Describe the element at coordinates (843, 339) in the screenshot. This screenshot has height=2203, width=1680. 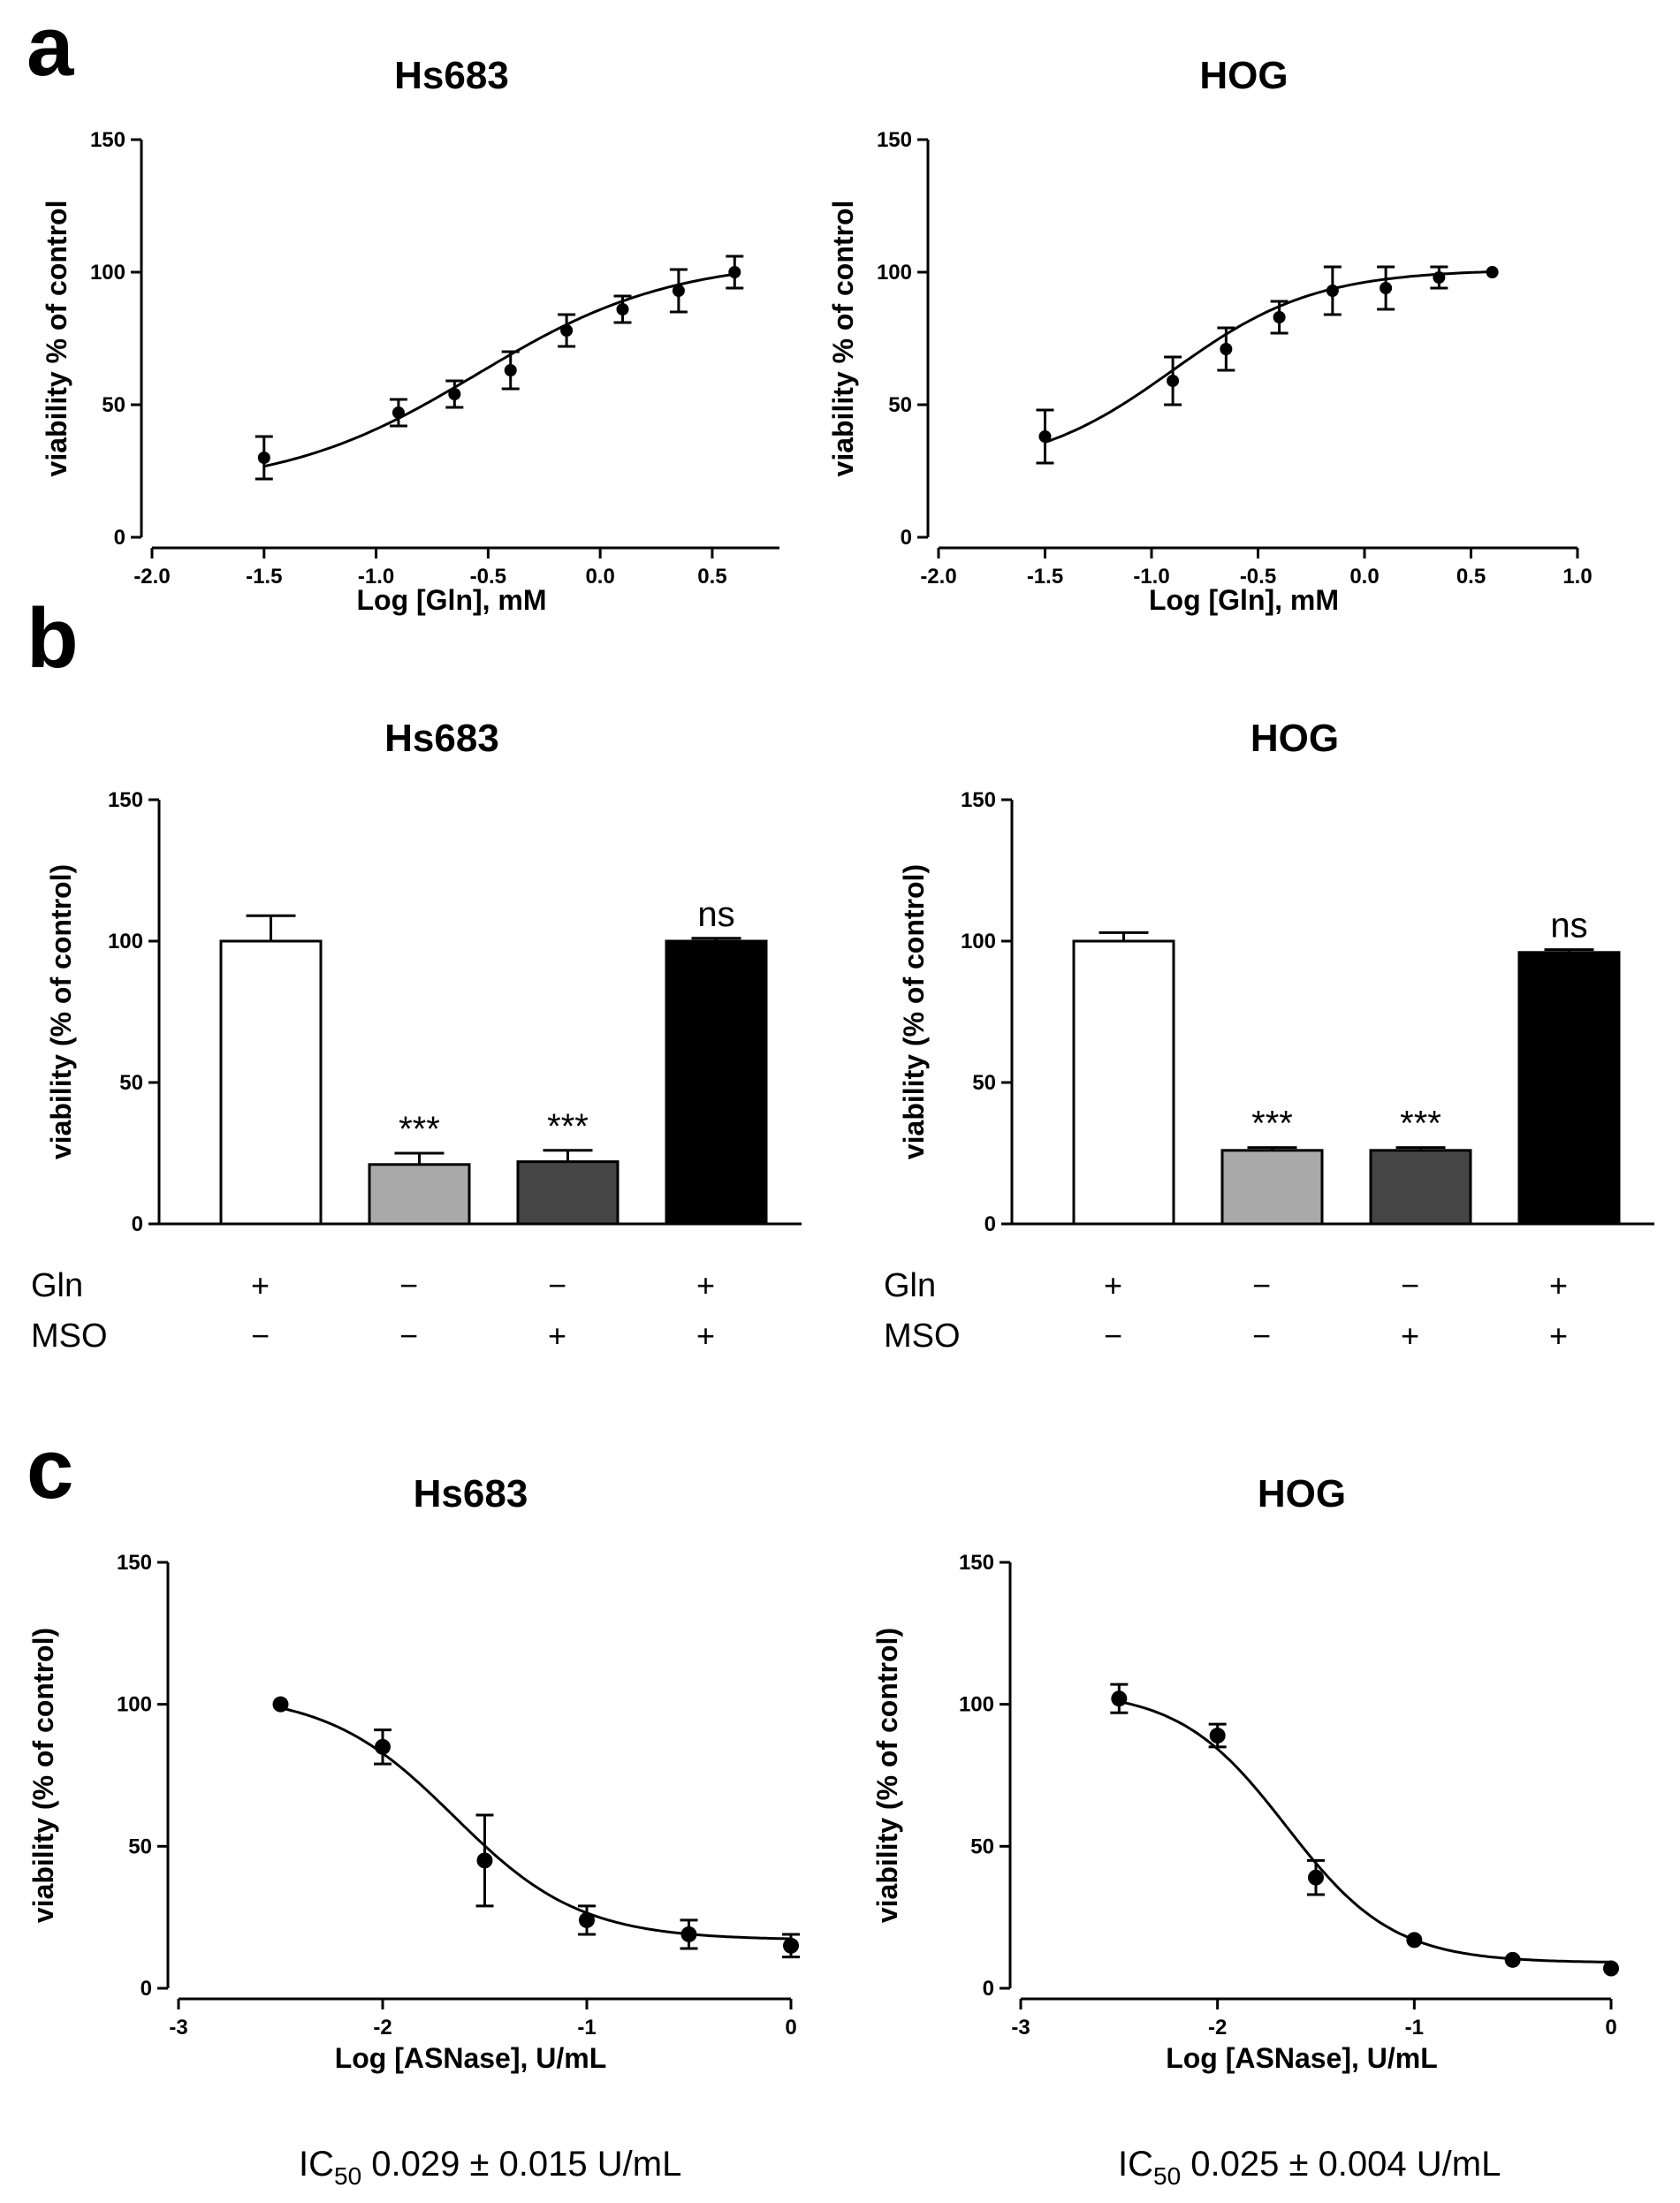
I see `y-axis-label: viability % of control` at that location.